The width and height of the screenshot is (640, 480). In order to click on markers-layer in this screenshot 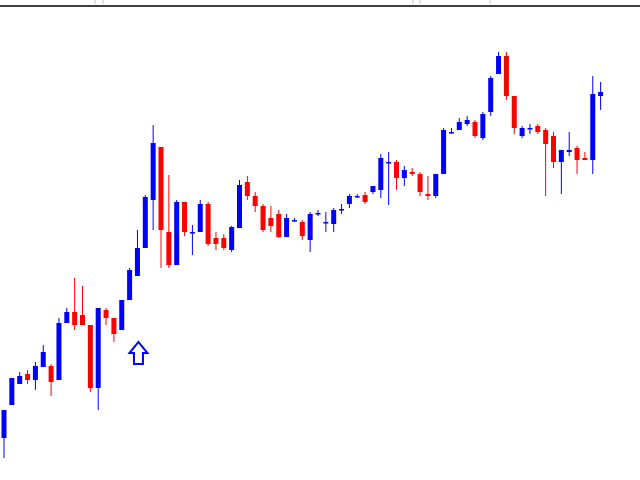, I will do `click(138, 352)`.